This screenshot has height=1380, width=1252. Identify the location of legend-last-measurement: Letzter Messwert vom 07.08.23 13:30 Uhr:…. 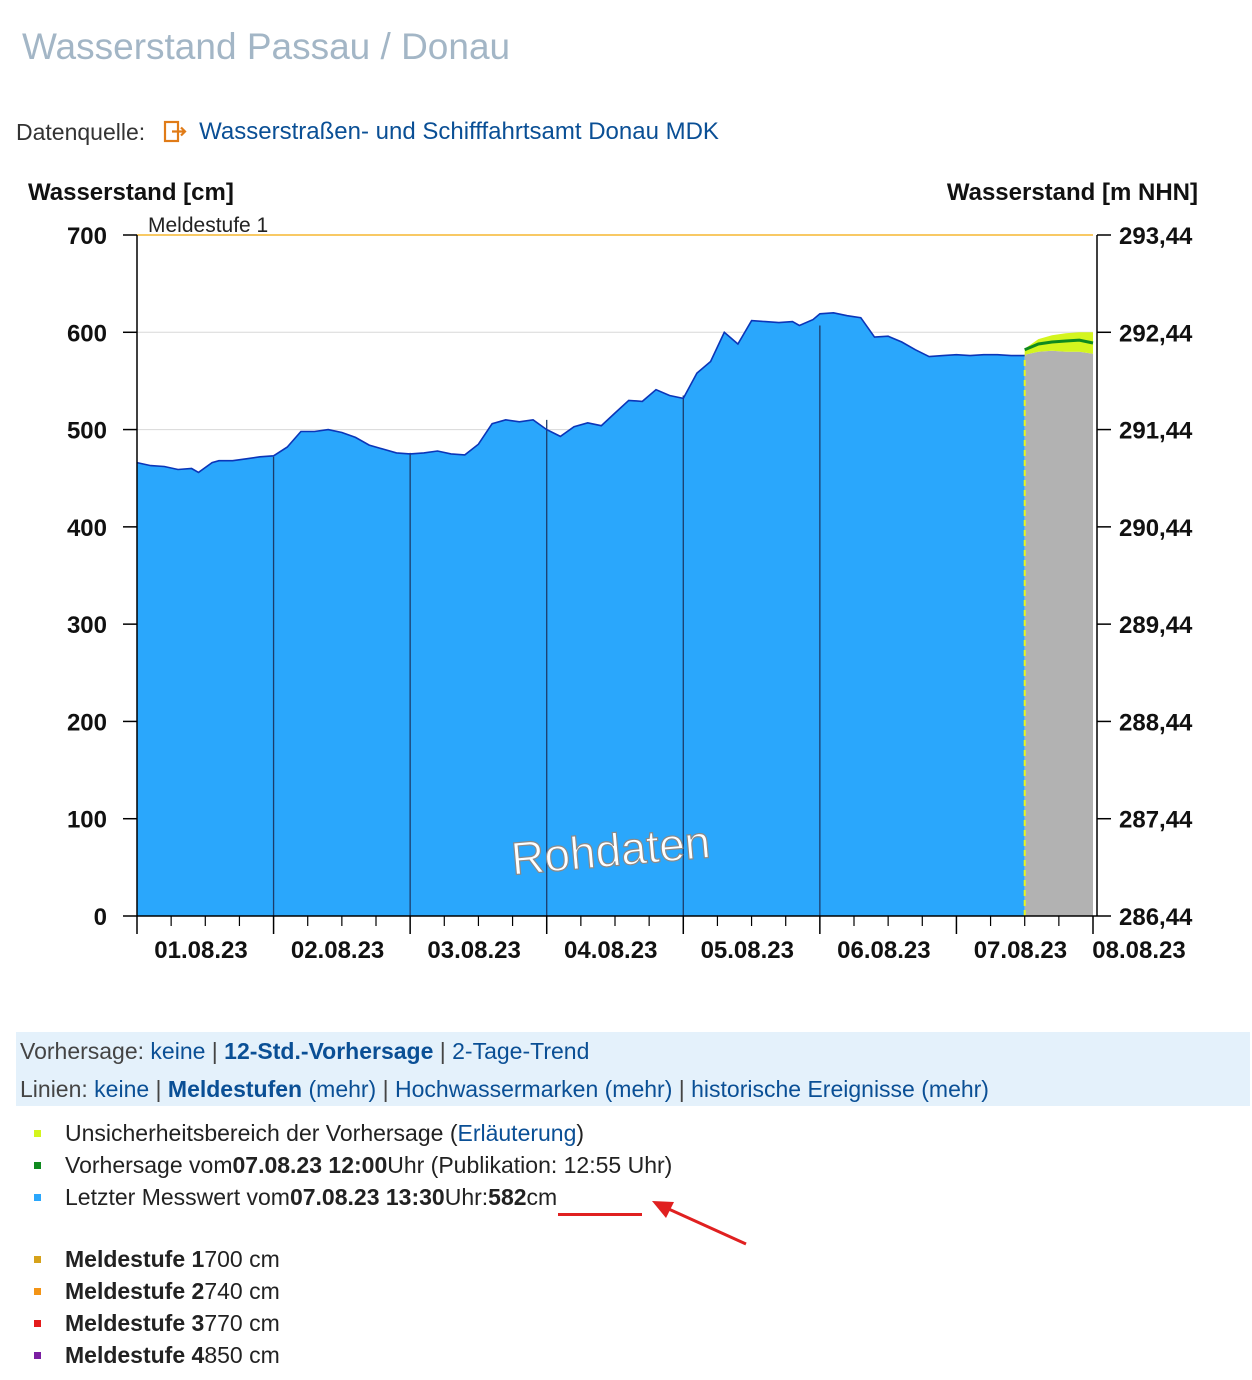
(295, 1197).